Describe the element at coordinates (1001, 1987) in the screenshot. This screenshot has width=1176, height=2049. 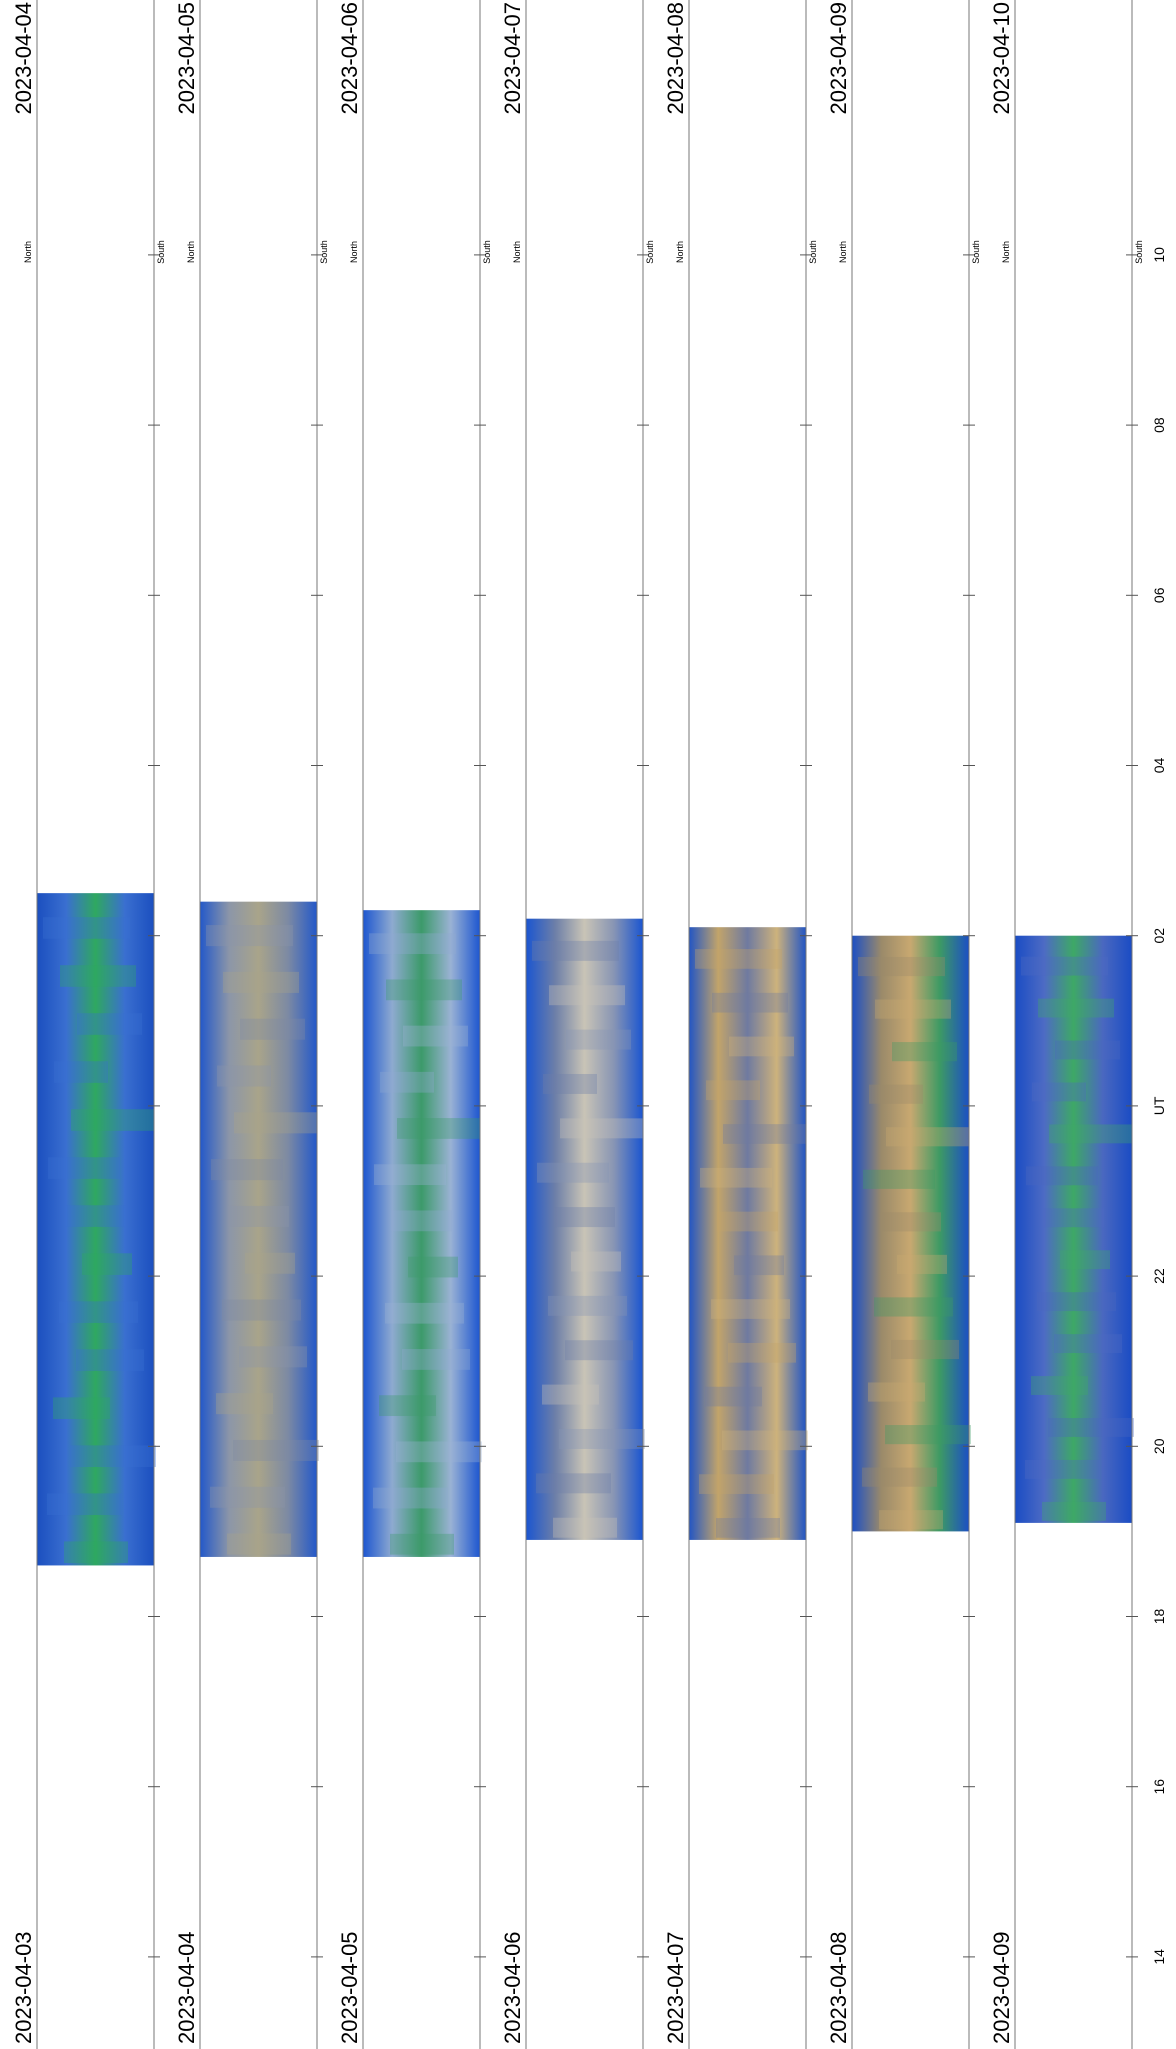
I see `panel-start-date: 2023-04-09` at that location.